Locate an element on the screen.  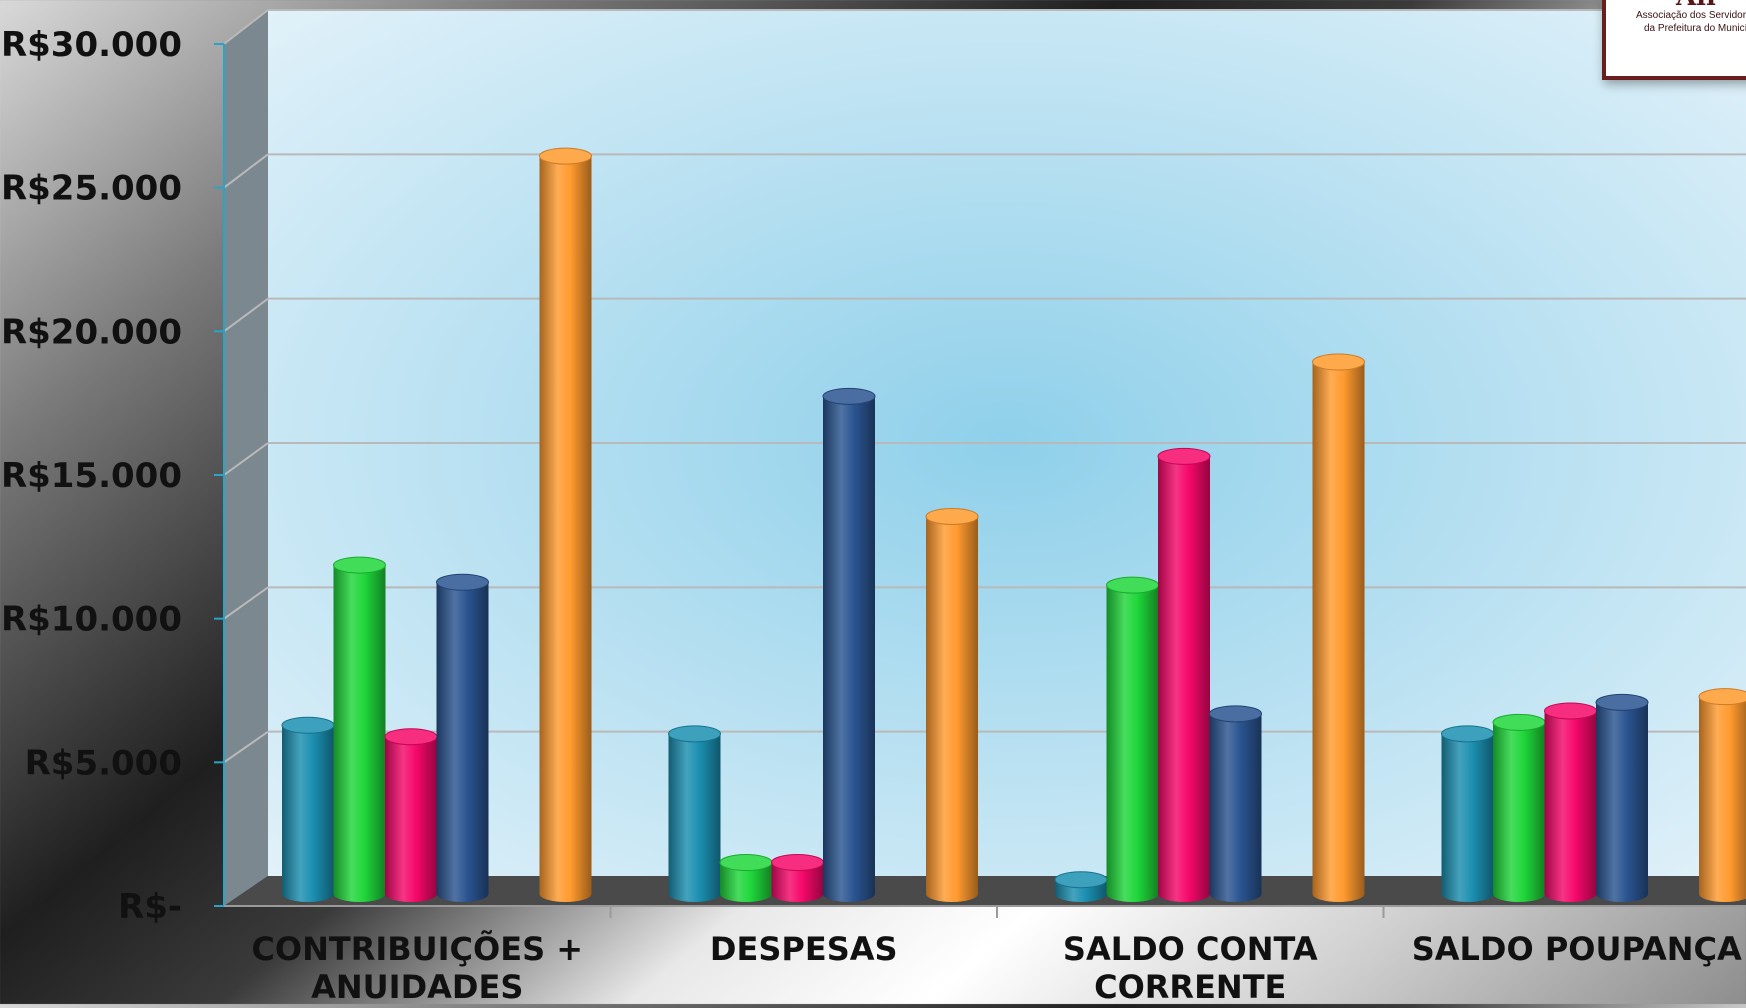
x-category-label: SALDO CONTA is located at coordinates (1190, 949).